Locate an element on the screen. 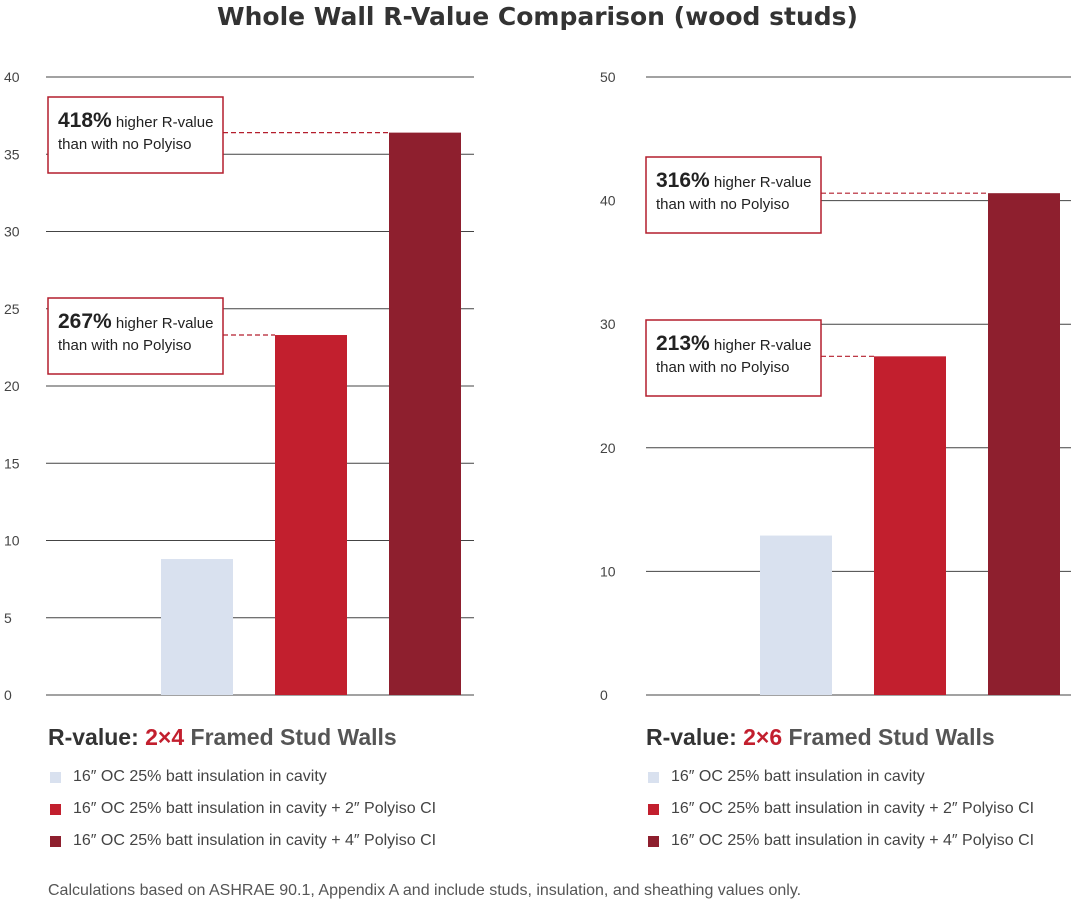 This screenshot has width=1075, height=910. annotation-text: 316% higher R-value is located at coordinates (733, 180).